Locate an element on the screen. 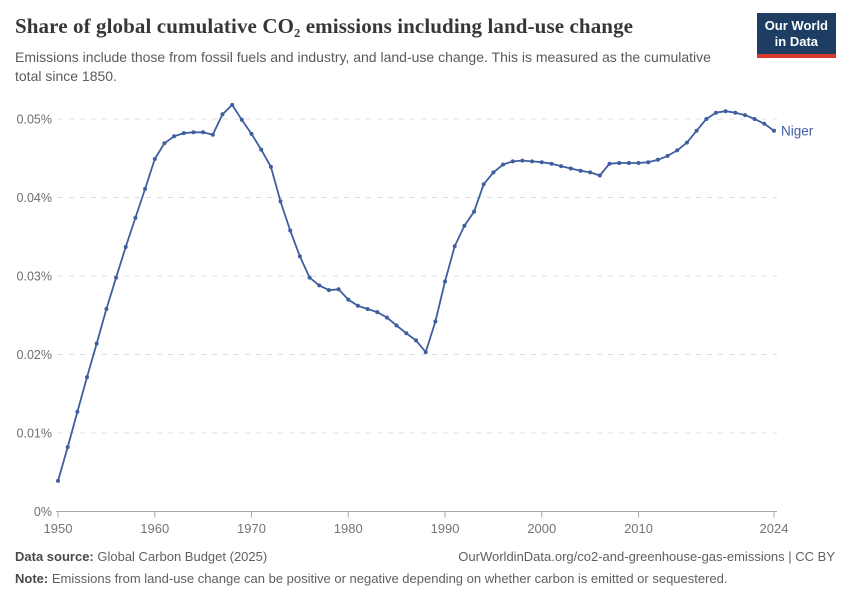 This screenshot has width=850, height=600. owid-logo: Our World in Data is located at coordinates (796, 35).